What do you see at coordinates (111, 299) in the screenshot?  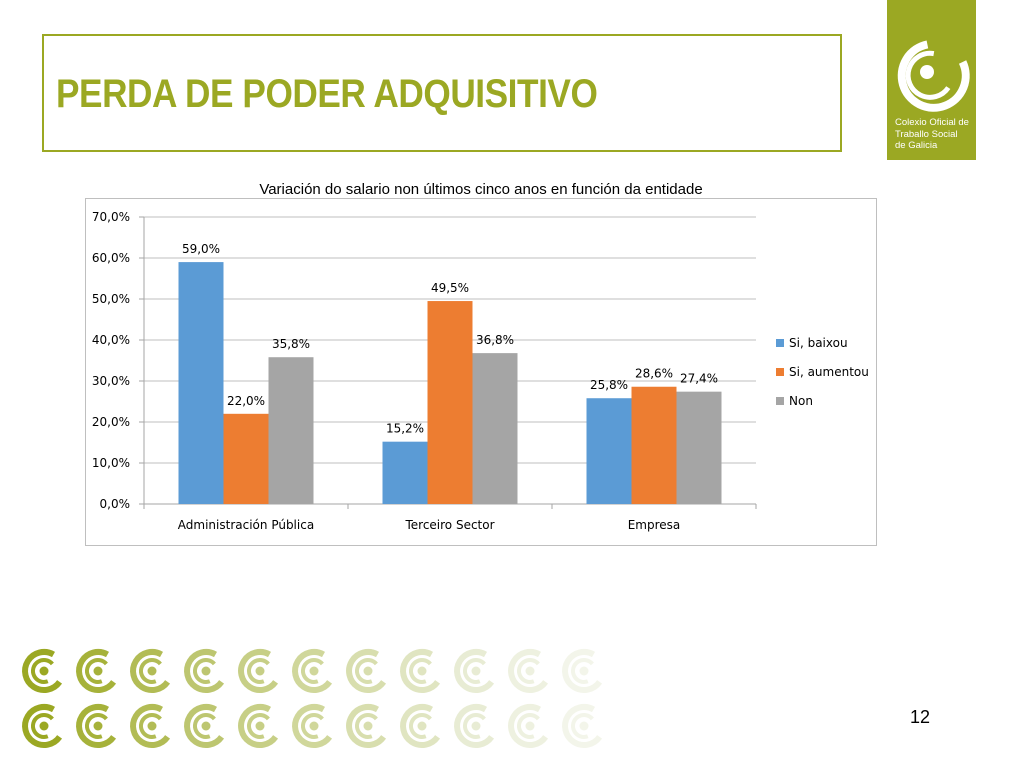 I see `y-tick-label: 50,0%` at bounding box center [111, 299].